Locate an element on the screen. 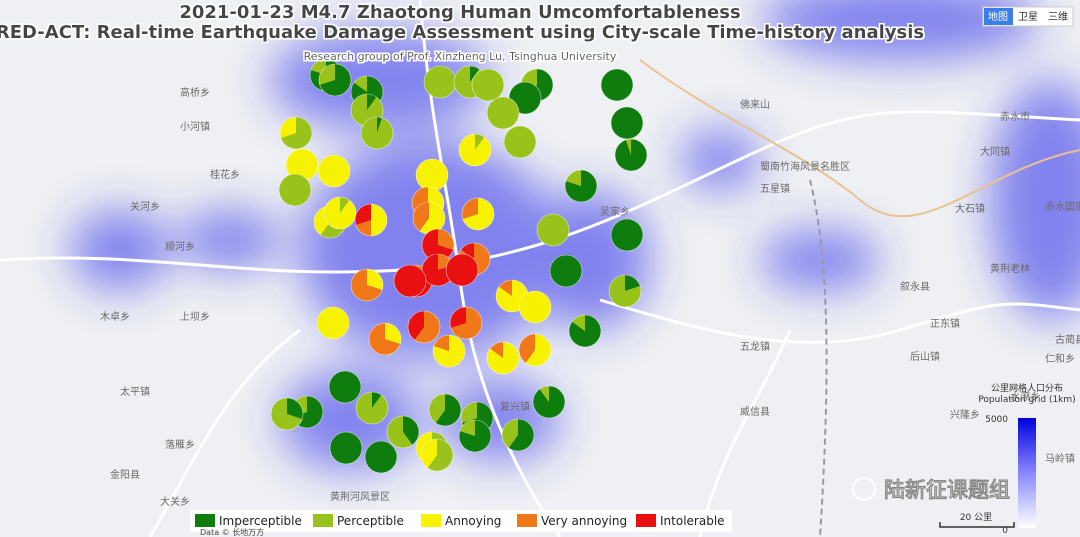 The image size is (1080, 537). place-label: 五龙镇 is located at coordinates (755, 346).